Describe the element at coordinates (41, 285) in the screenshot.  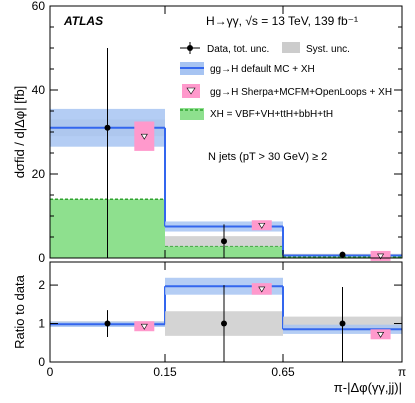
I see `ratio-y-tick-label: 2` at that location.